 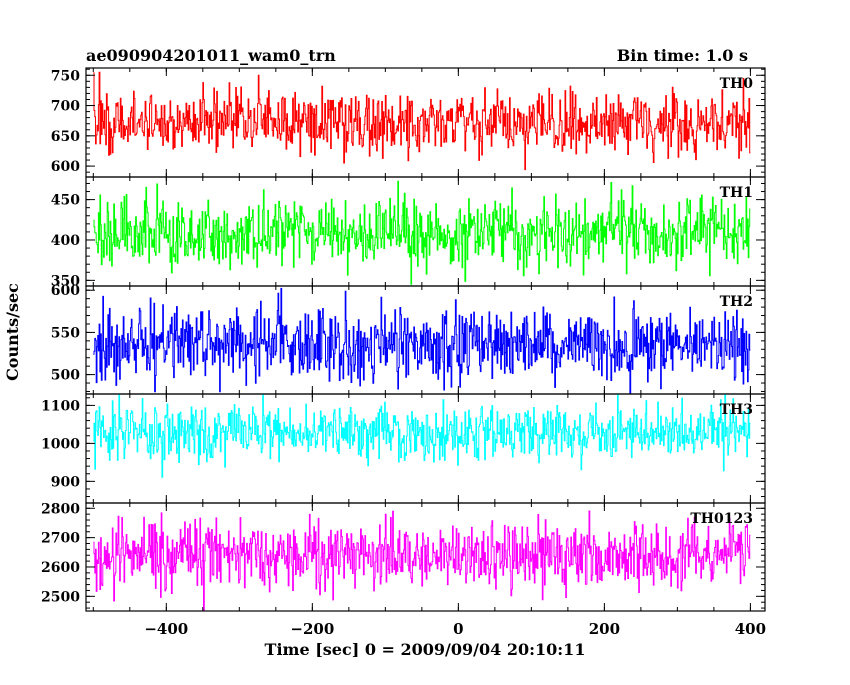 What do you see at coordinates (166, 629) in the screenshot?
I see `x-tick-label: −400` at bounding box center [166, 629].